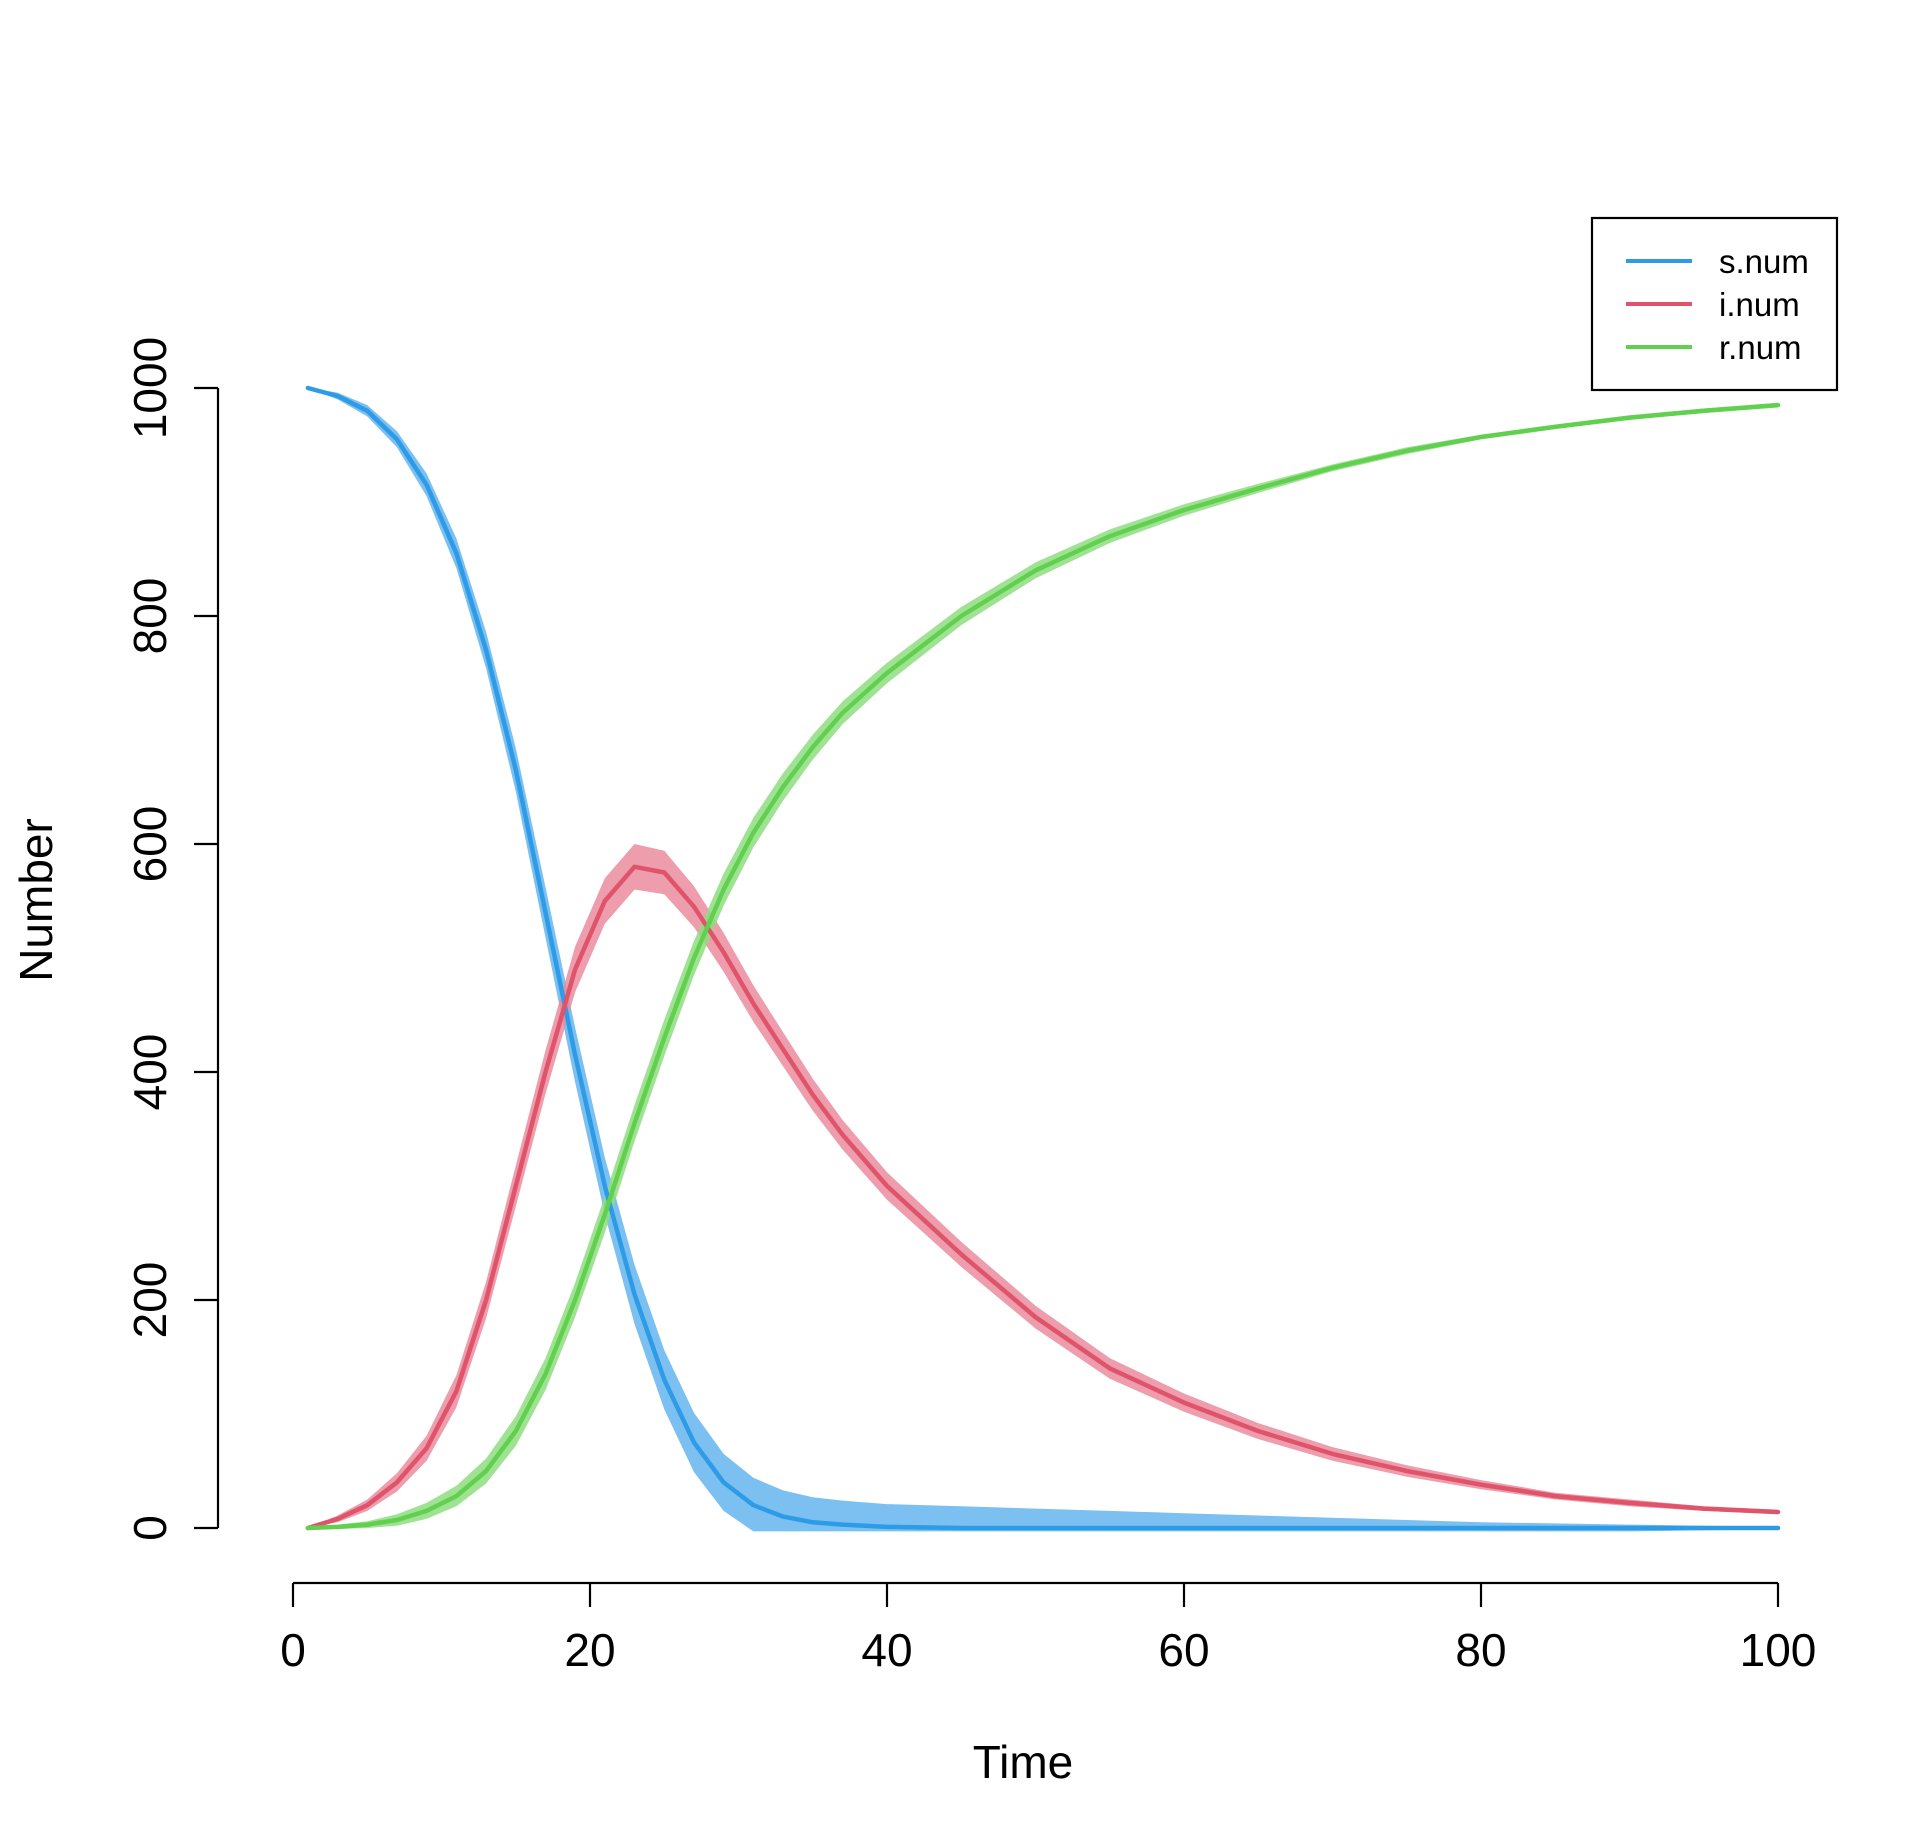 This screenshot has width=1920, height=1827. Describe the element at coordinates (1764, 261) in the screenshot. I see `legend-label-s-num: s.num` at that location.